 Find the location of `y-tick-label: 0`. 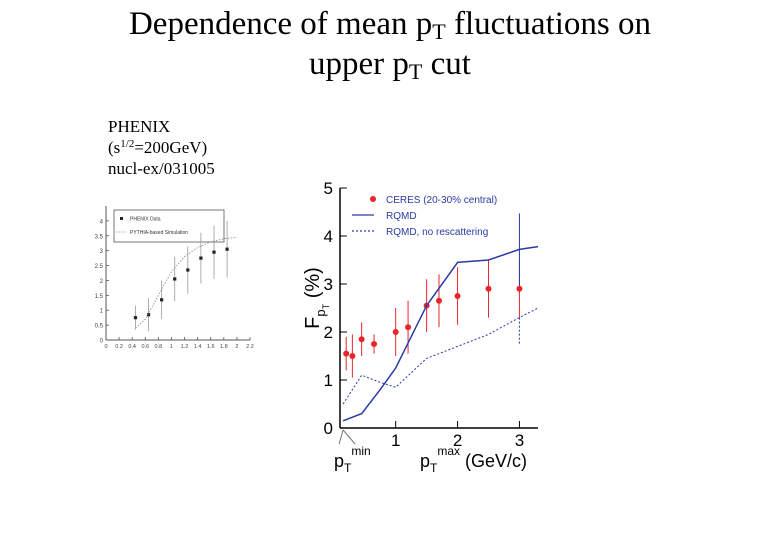

y-tick-label: 0 is located at coordinates (328, 428).